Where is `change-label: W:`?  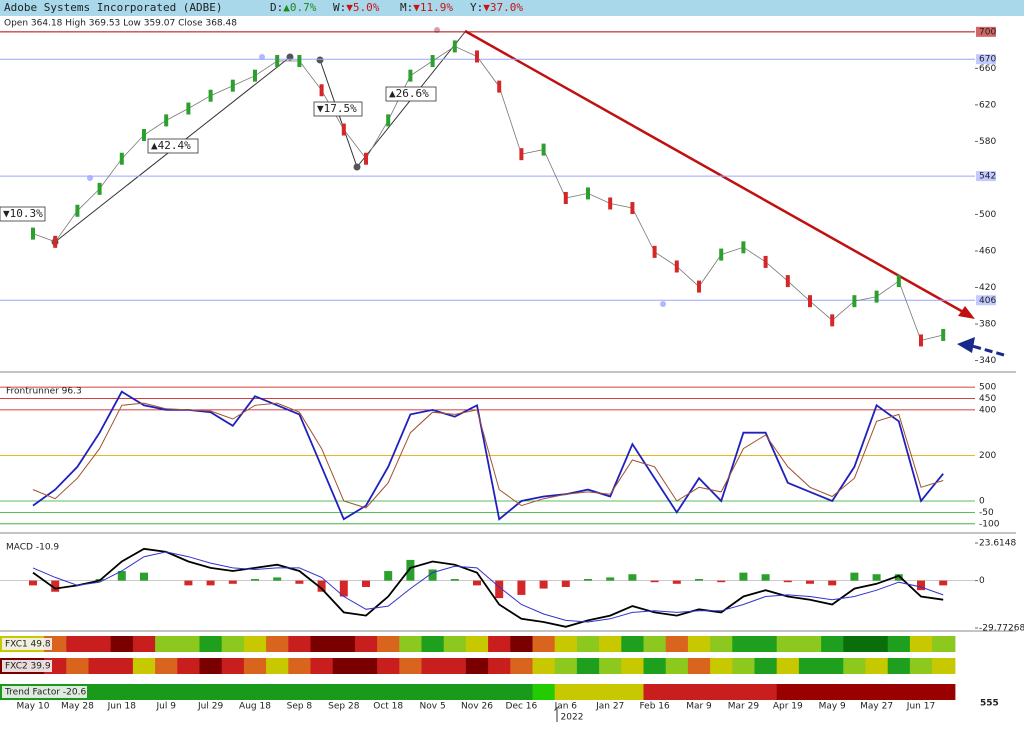 change-label: W: is located at coordinates (339, 7).